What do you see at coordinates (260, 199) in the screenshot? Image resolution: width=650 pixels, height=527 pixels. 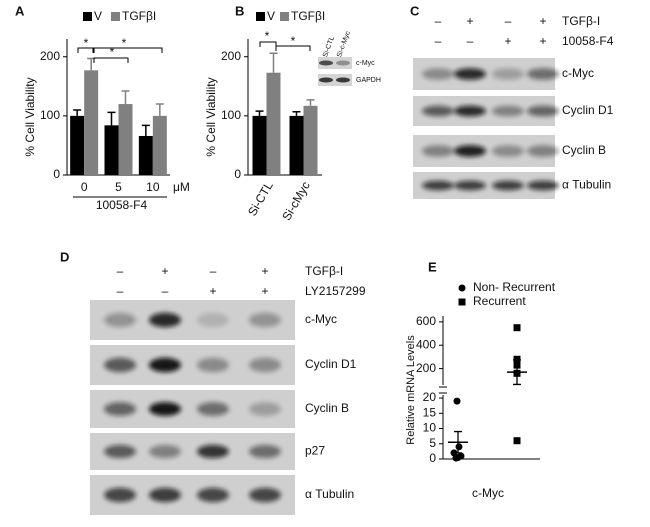 I see `x-tick-label: Si-CTL` at bounding box center [260, 199].